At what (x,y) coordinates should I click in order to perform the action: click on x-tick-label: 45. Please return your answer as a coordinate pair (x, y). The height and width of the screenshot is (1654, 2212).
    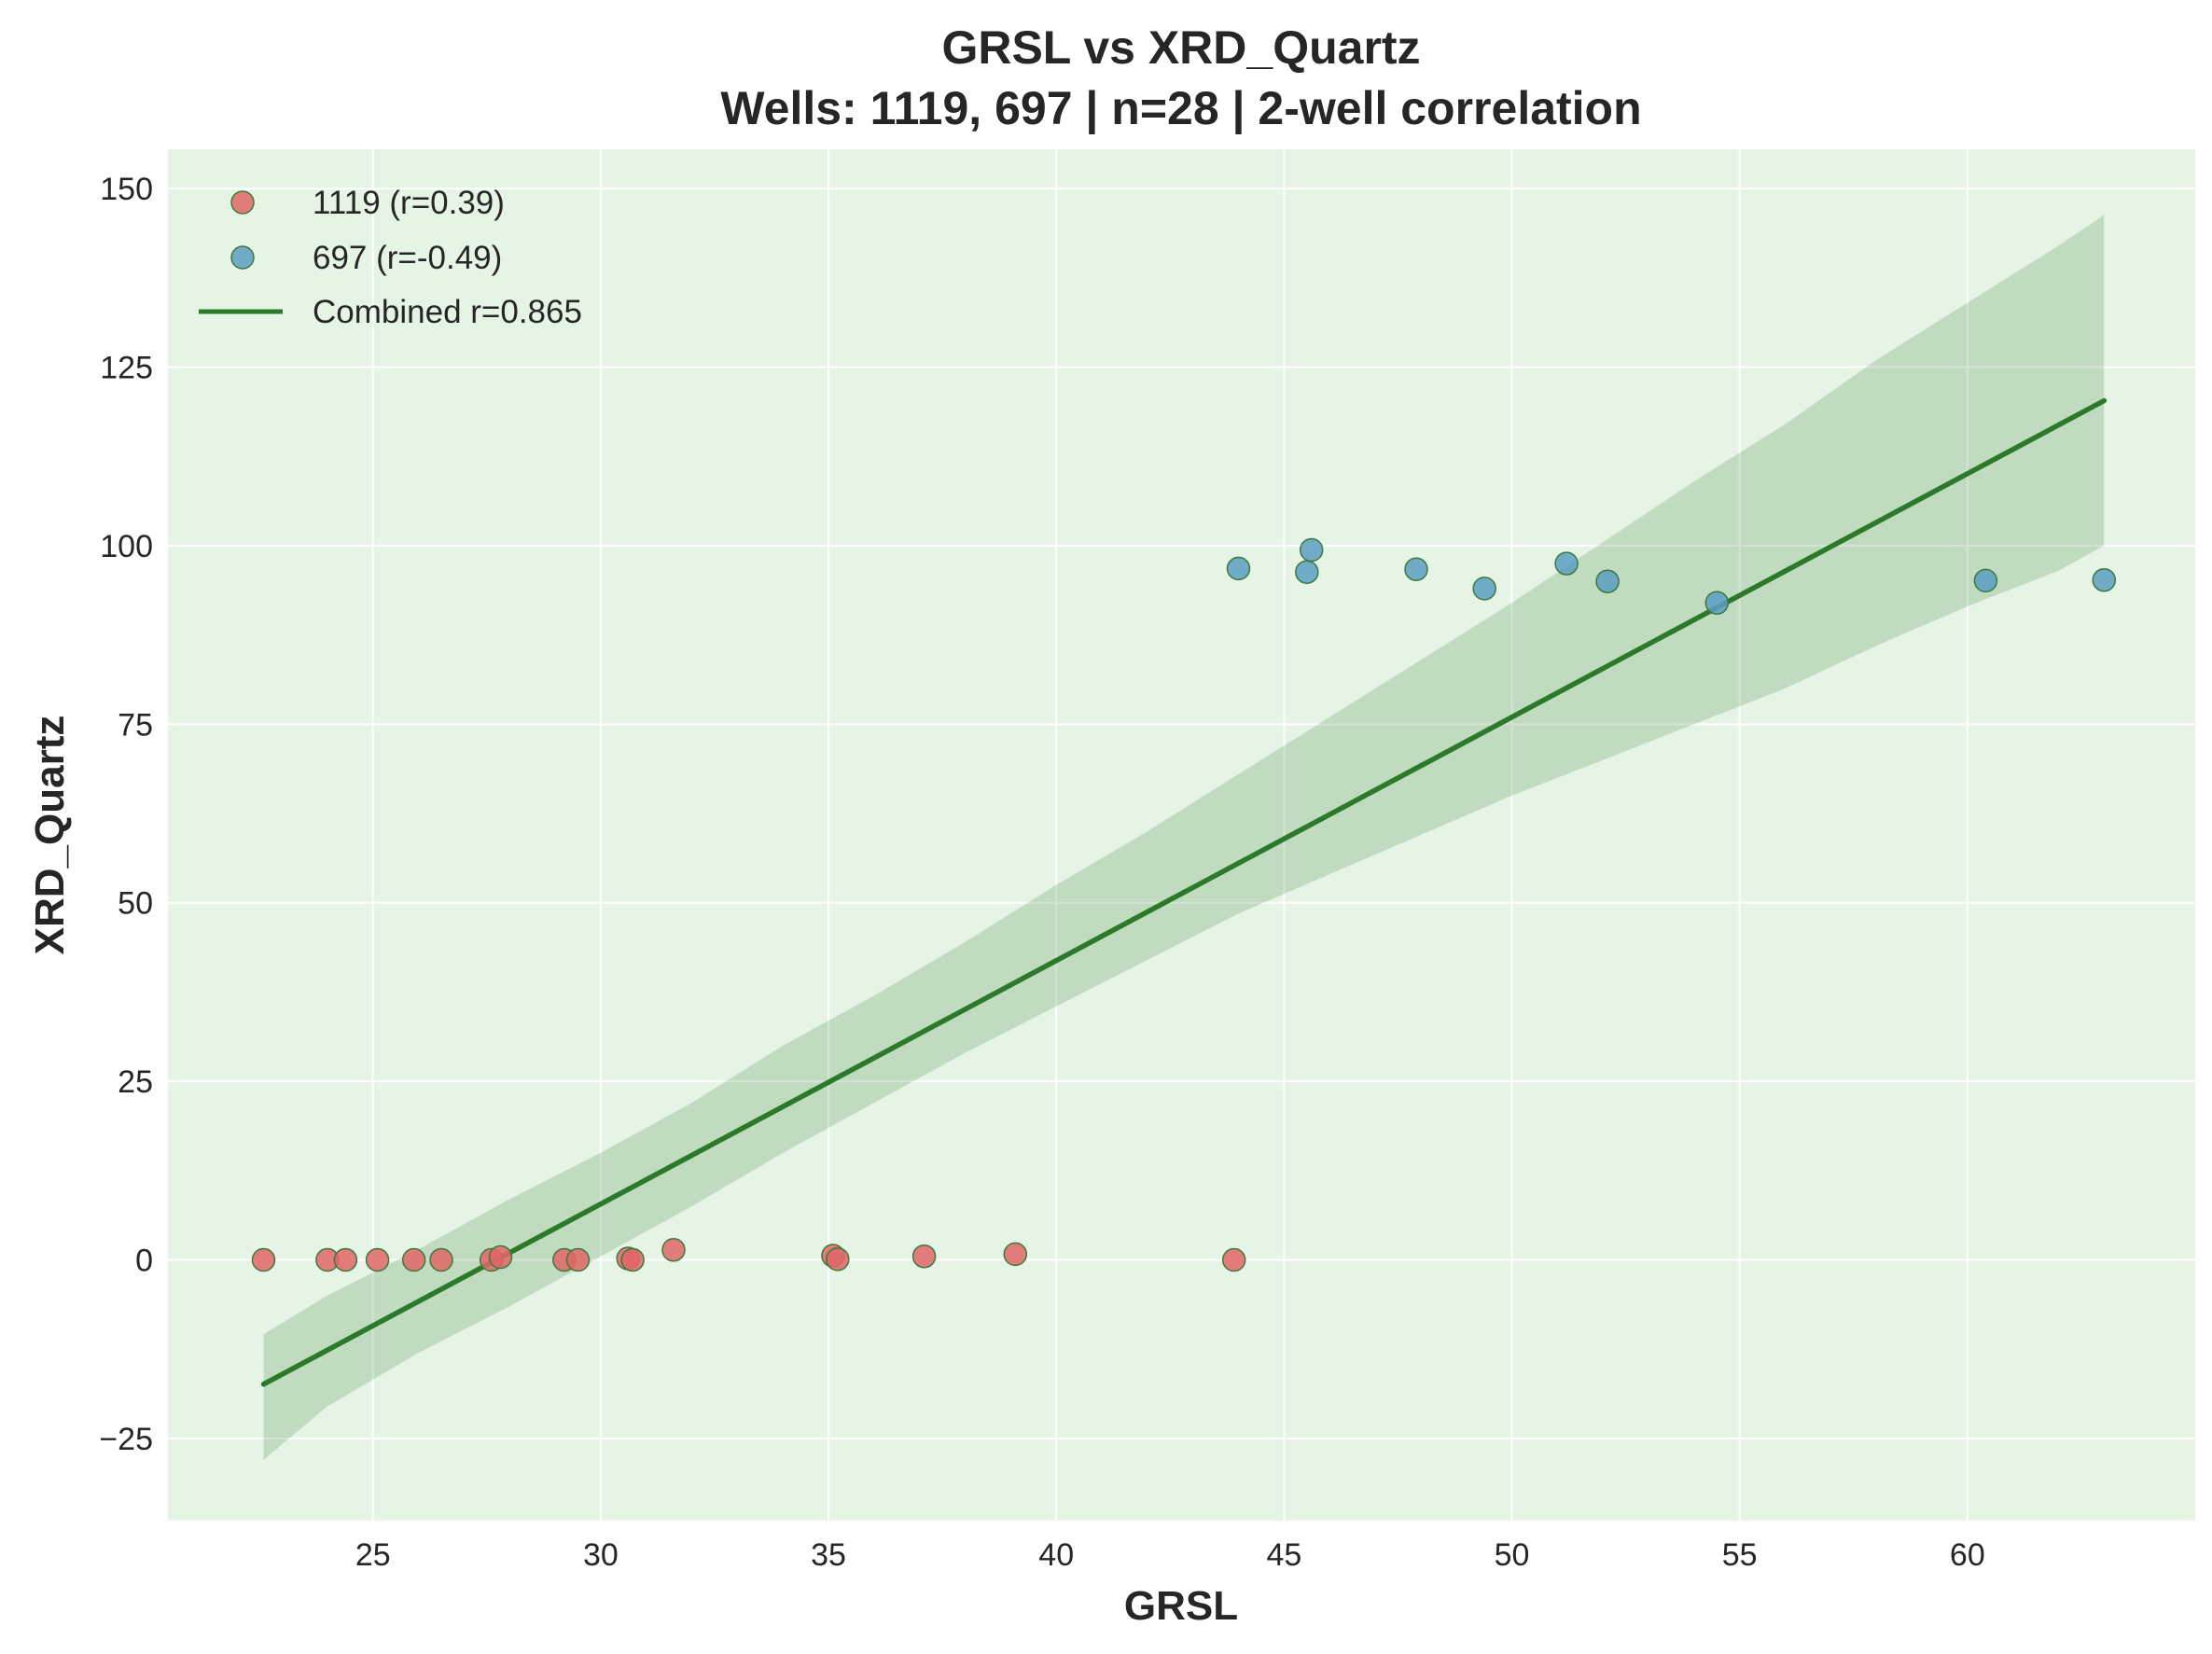
    Looking at the image, I should click on (1283, 1555).